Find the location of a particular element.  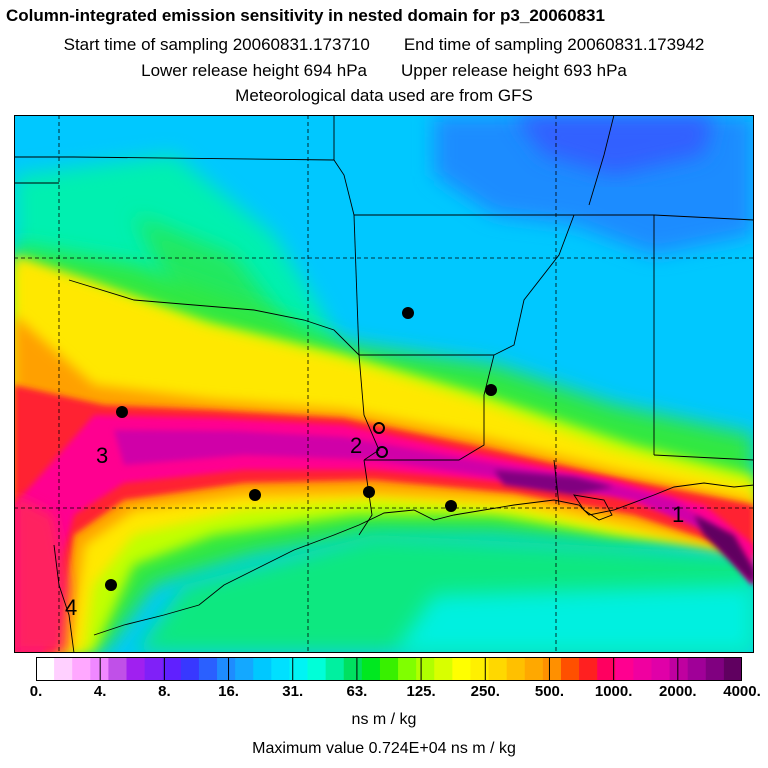

met-data-label: Meteorological data used are from GFS is located at coordinates (384, 95).